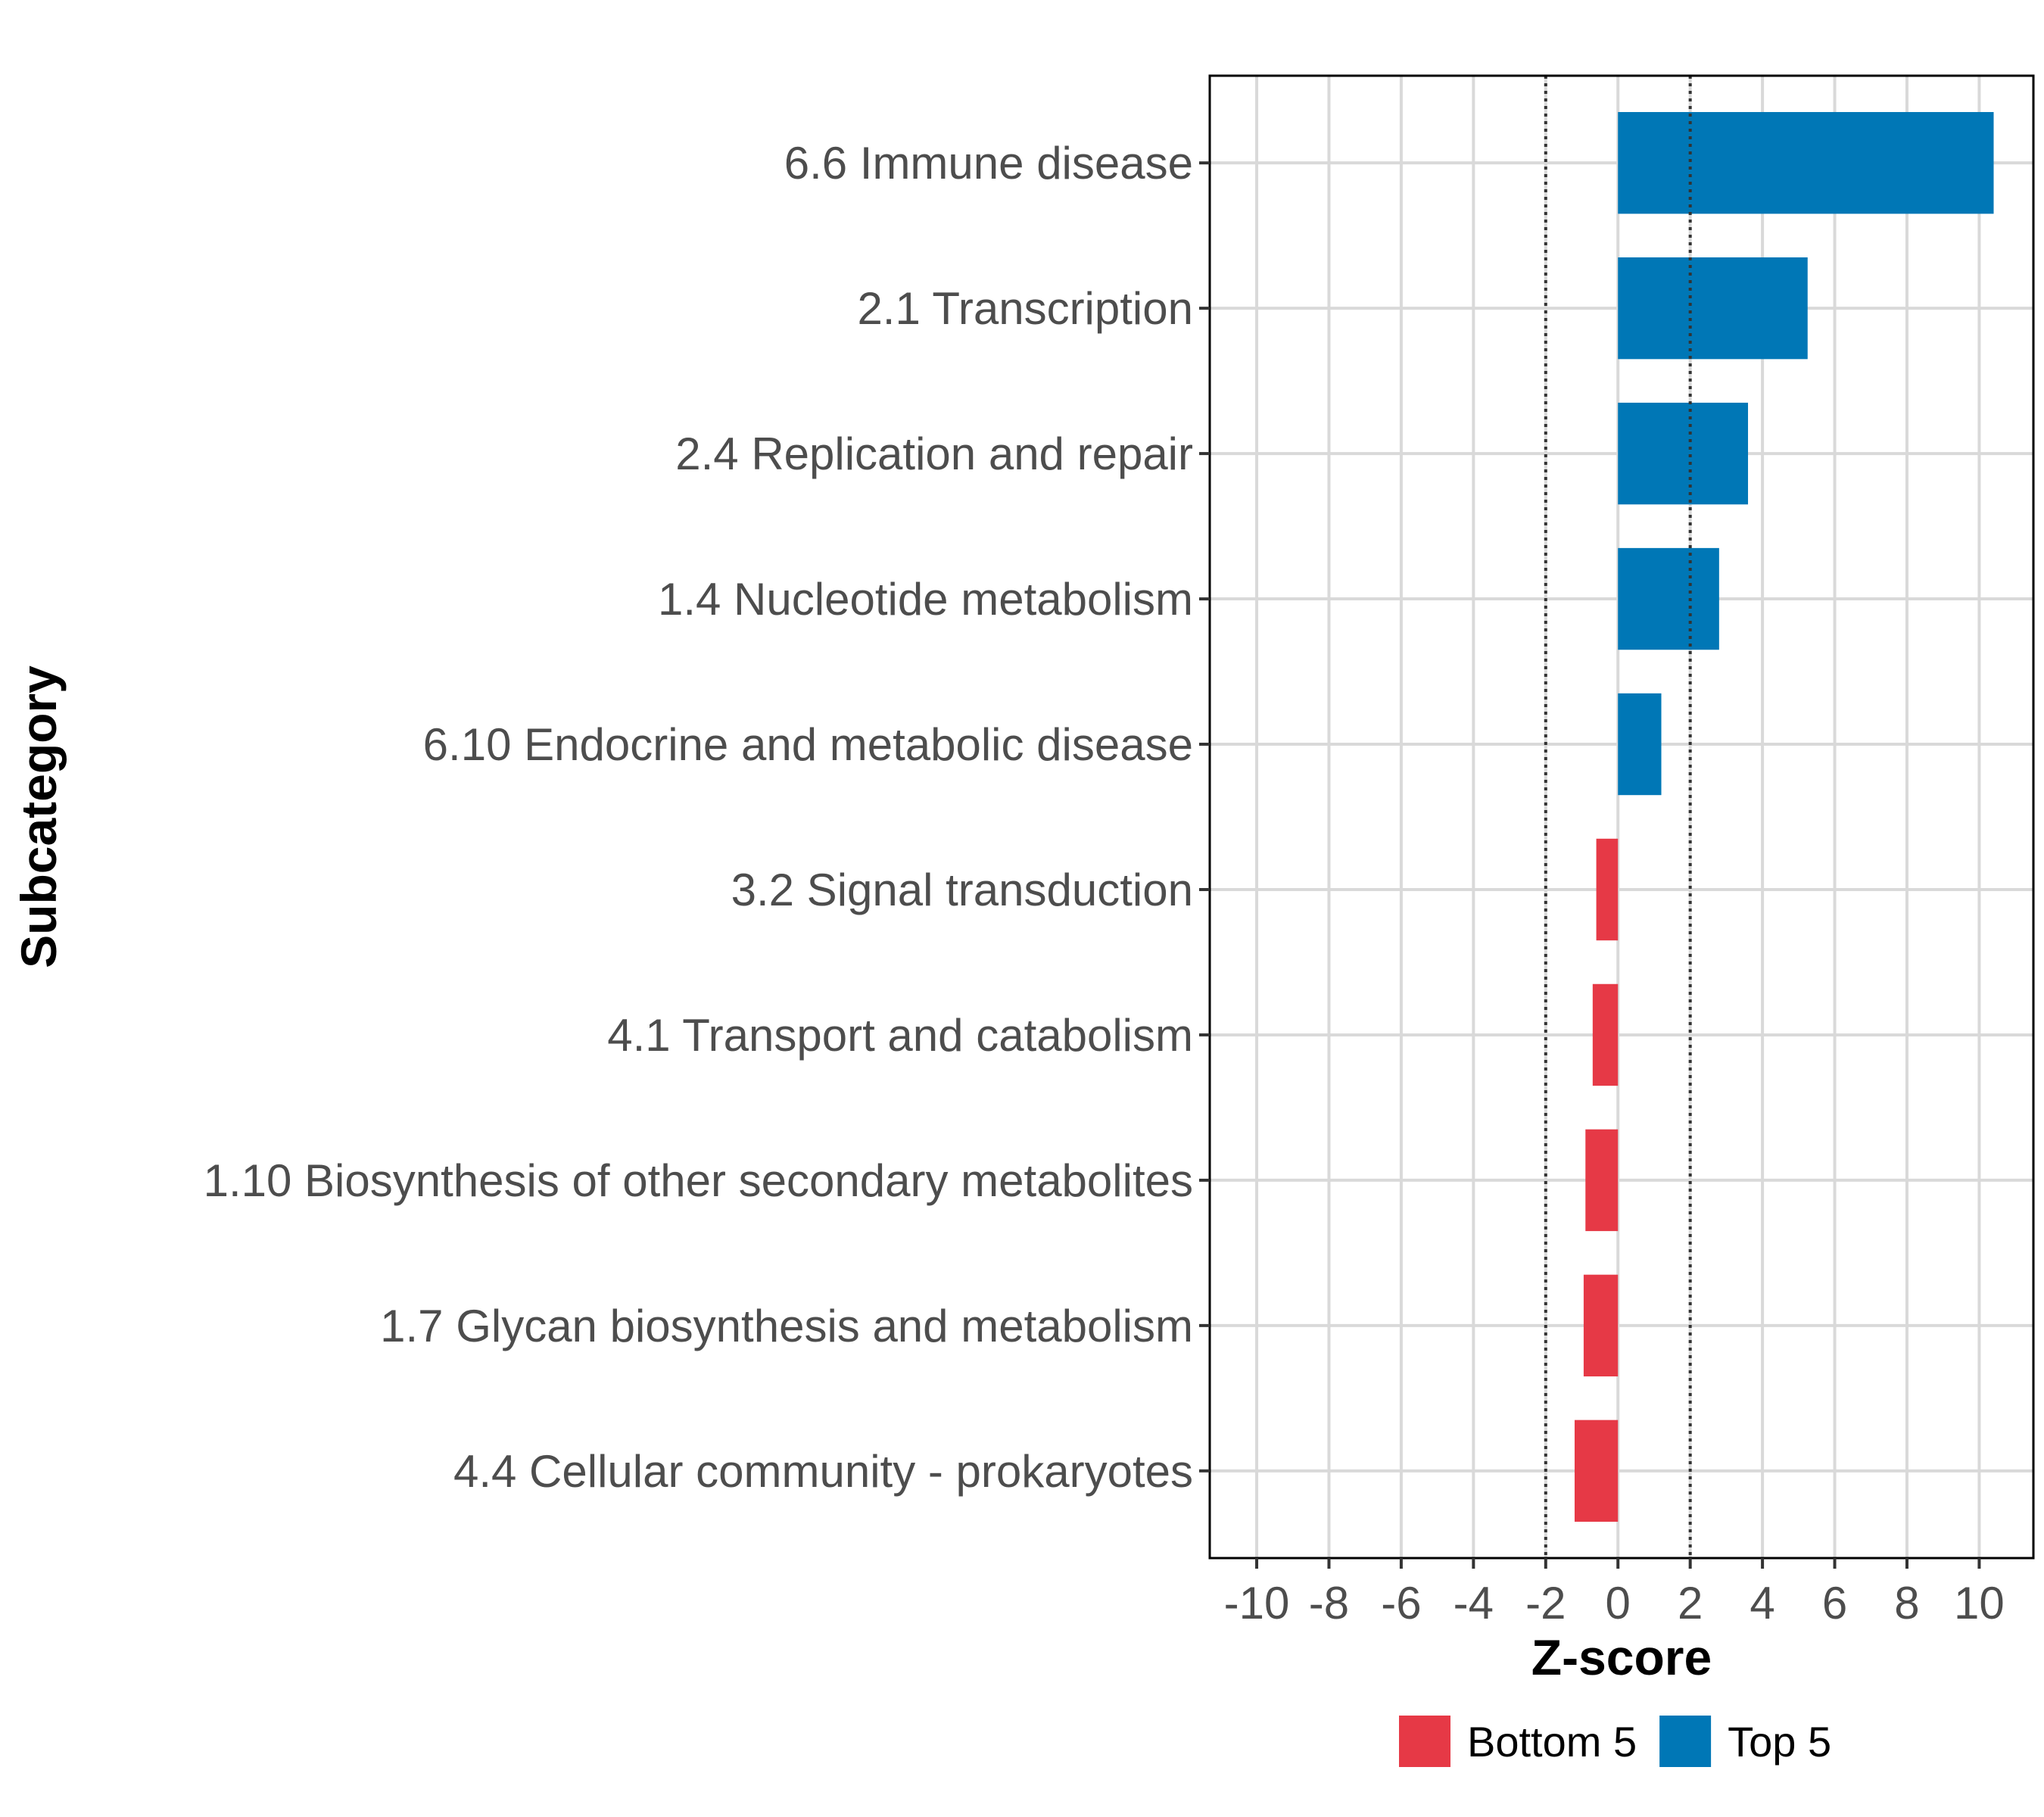 The height and width of the screenshot is (1817, 2044). Describe the element at coordinates (925, 599) in the screenshot. I see `category-label: 1.4 Nucleotide metabolism` at that location.